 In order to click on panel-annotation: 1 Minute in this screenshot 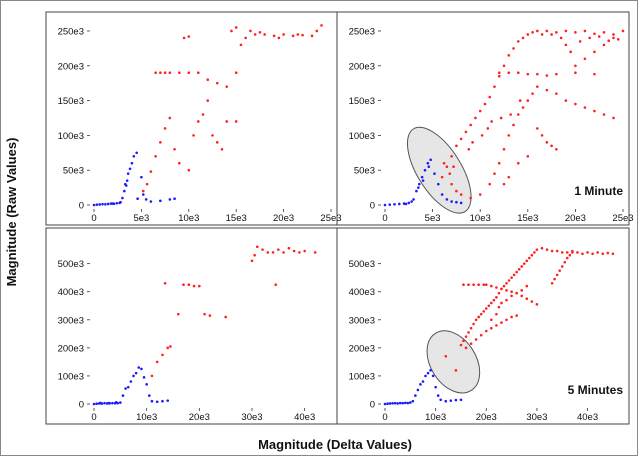, I will do `click(598, 191)`.